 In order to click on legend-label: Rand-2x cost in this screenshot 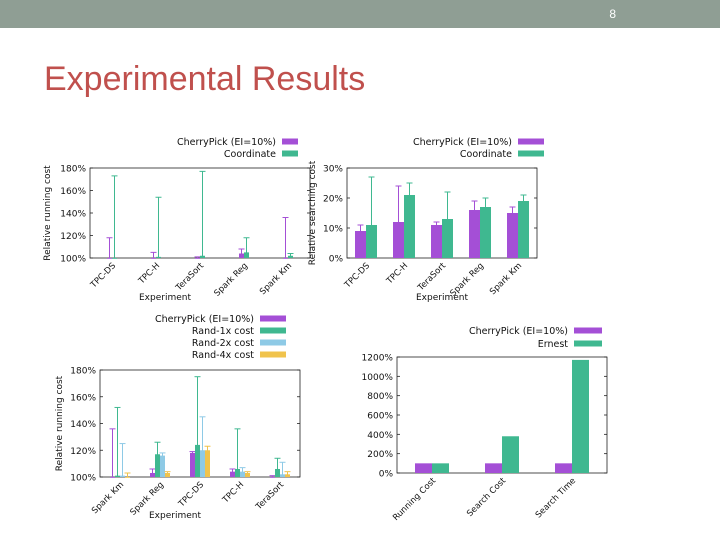, I will do `click(223, 343)`.